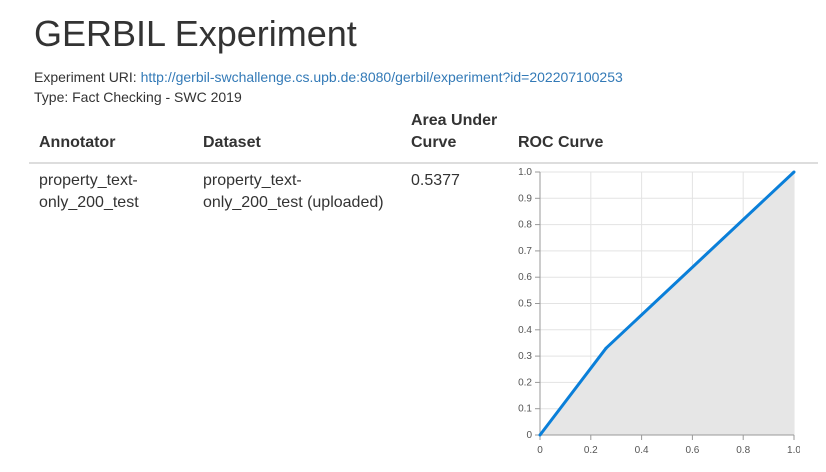 The height and width of the screenshot is (472, 826). I want to click on page-title: GERBIL Experiment, so click(195, 33).